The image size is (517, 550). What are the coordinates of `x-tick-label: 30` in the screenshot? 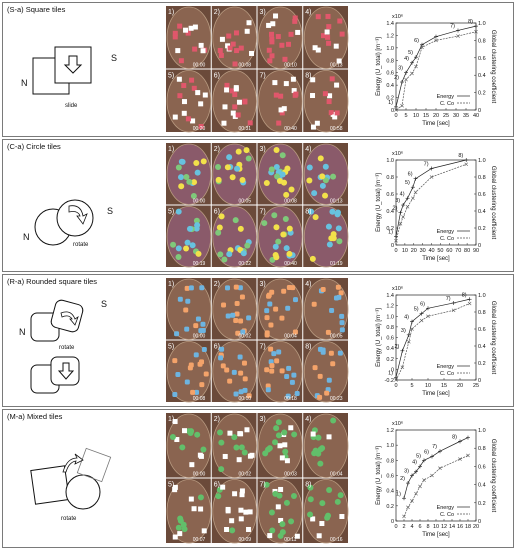 It's located at (423, 251).